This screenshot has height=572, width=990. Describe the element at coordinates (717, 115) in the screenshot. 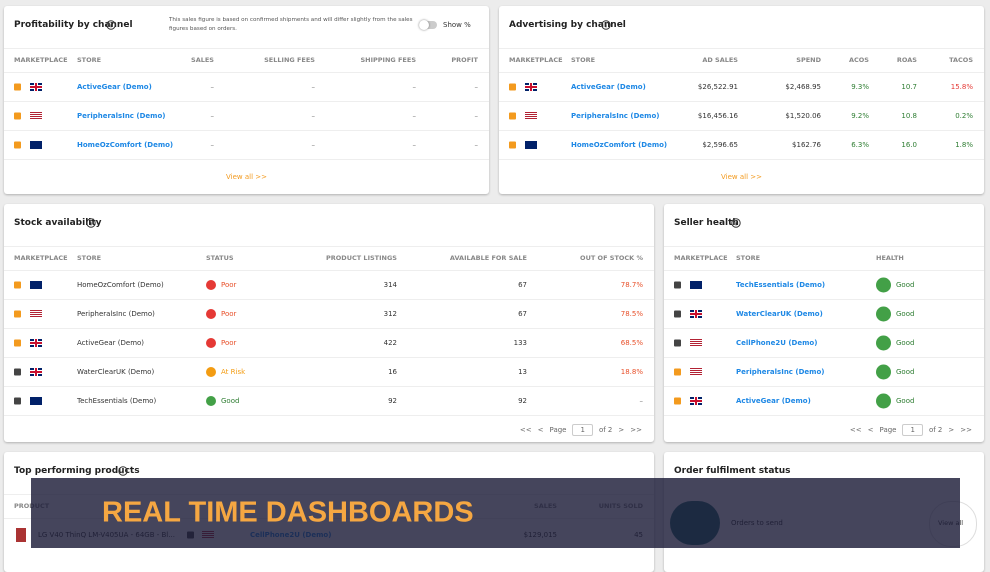

I see `table-cell: $16,456.16` at that location.